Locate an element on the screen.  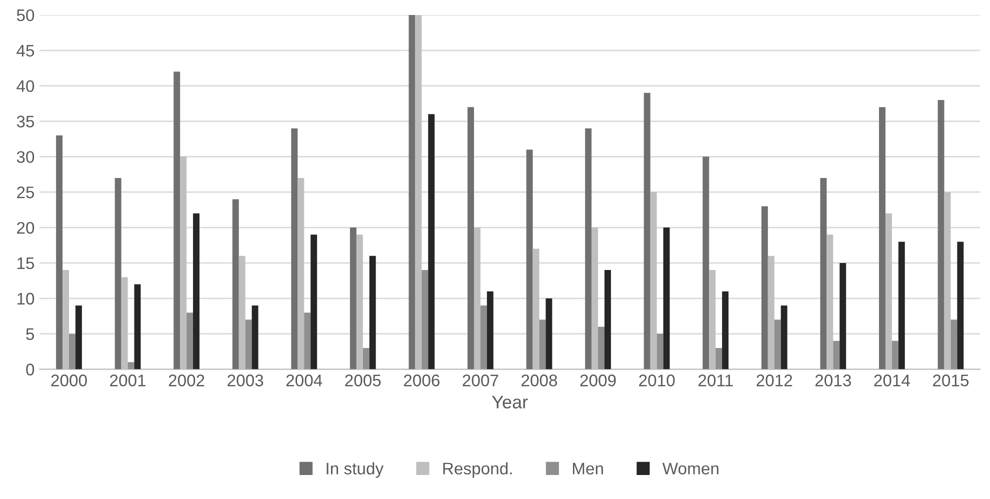
legend-label: Women is located at coordinates (690, 468).